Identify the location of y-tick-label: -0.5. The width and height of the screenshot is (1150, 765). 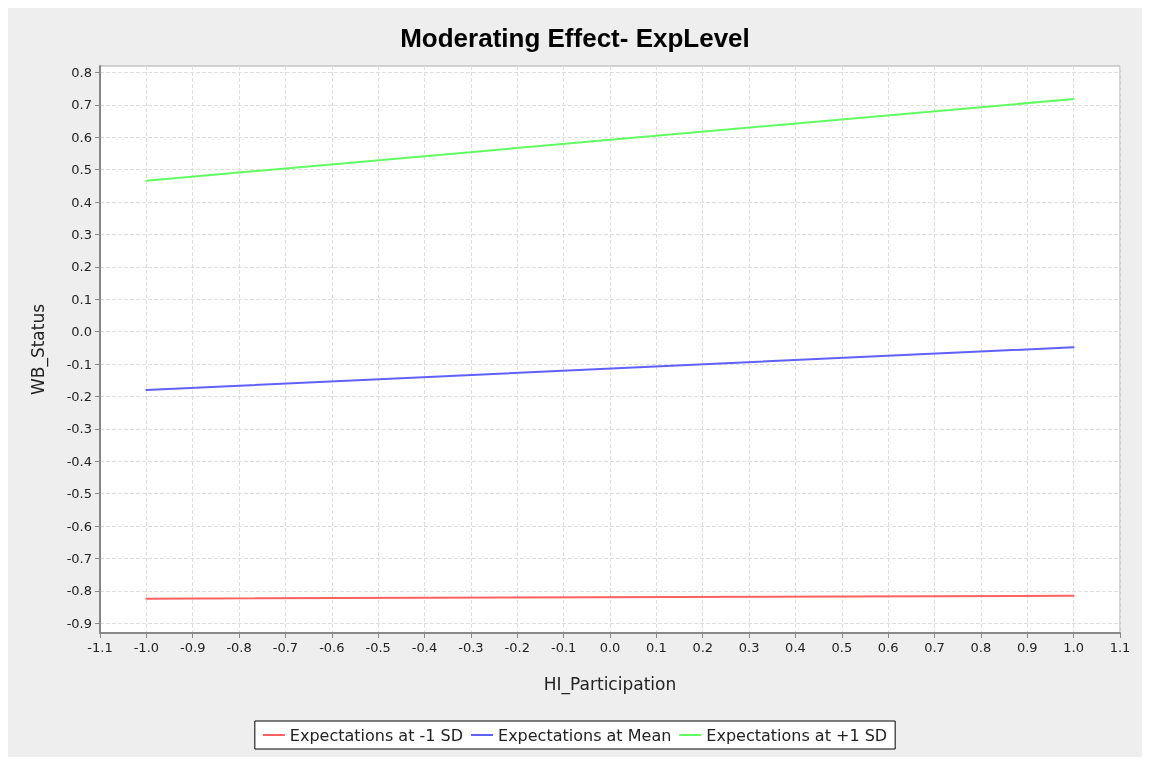
(79, 494).